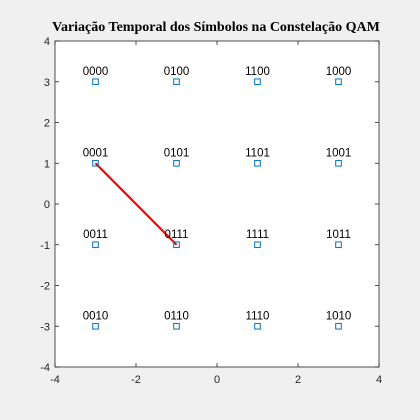  I want to click on x-tick-label: 4, so click(379, 380).